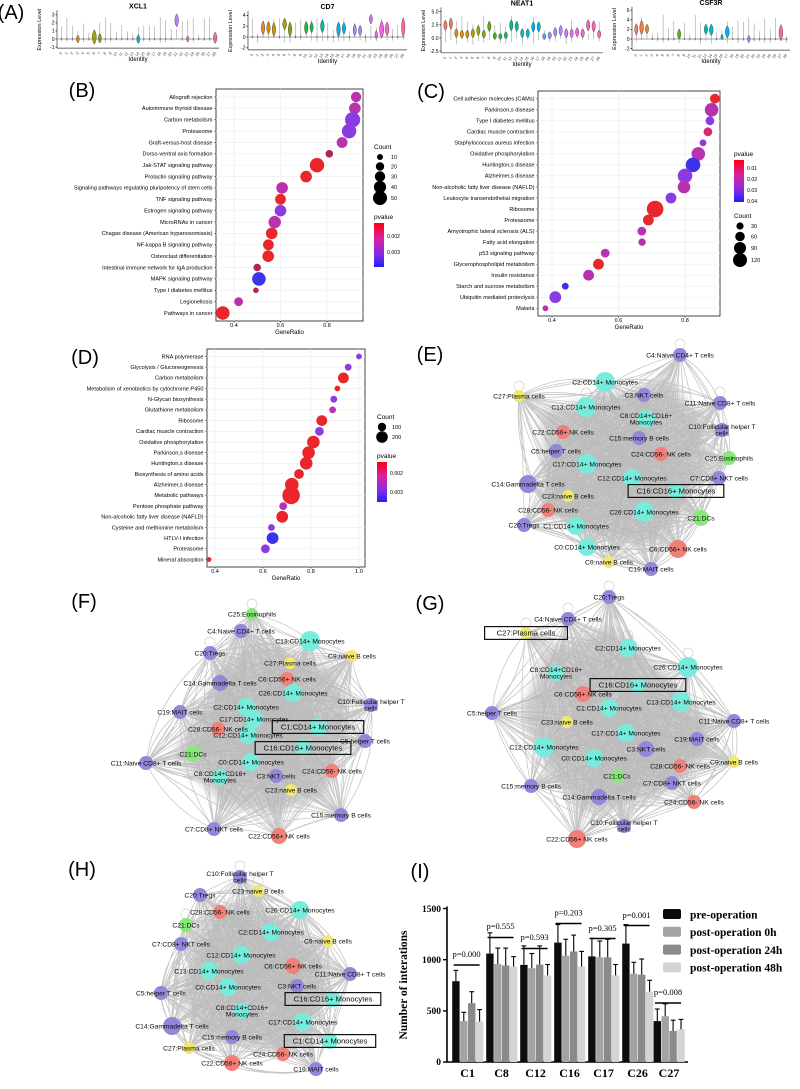 The width and height of the screenshot is (800, 1089). I want to click on svg-text: p53 signaling pathway, so click(507, 254).